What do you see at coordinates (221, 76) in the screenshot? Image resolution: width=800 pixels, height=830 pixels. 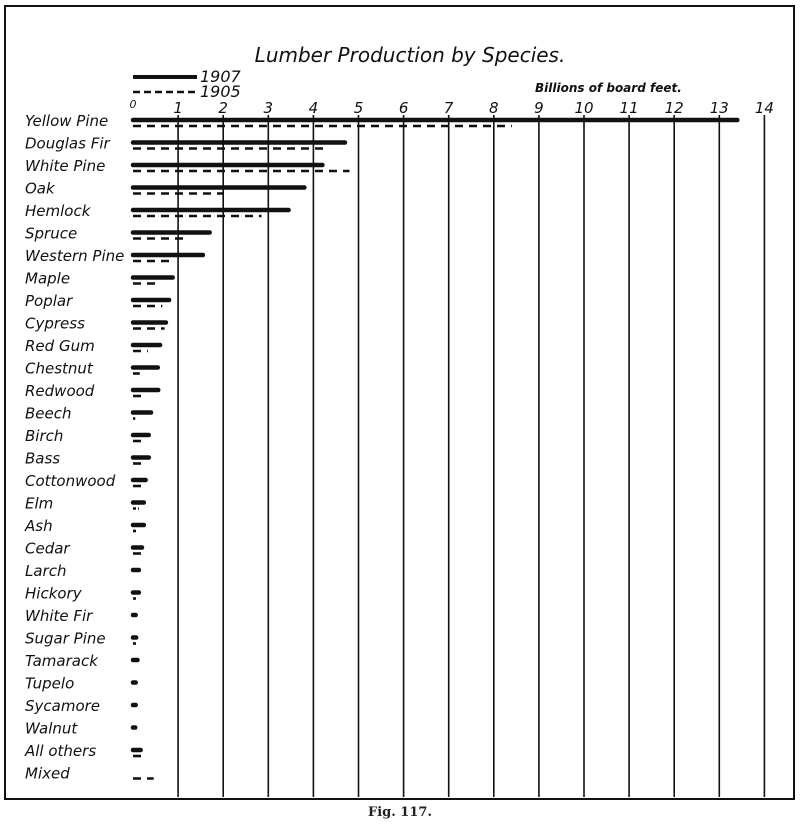 I see `legend-label-1907: 1907` at bounding box center [221, 76].